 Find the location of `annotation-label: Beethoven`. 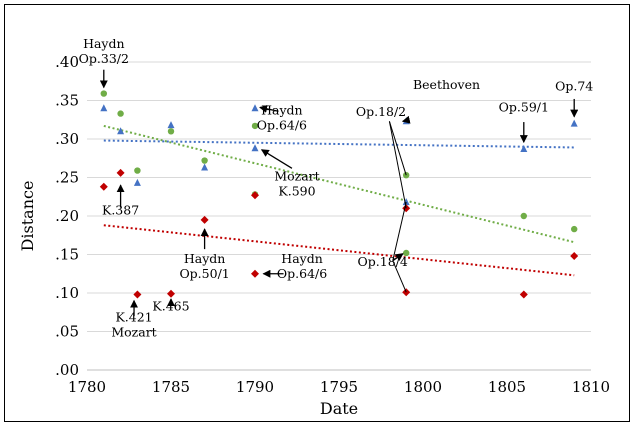

annotation-label: Beethoven is located at coordinates (446, 84).